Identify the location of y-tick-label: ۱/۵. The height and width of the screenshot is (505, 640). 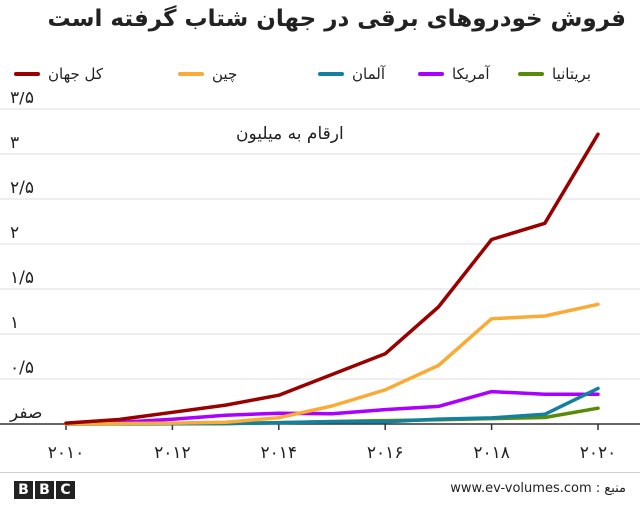
(22, 278).